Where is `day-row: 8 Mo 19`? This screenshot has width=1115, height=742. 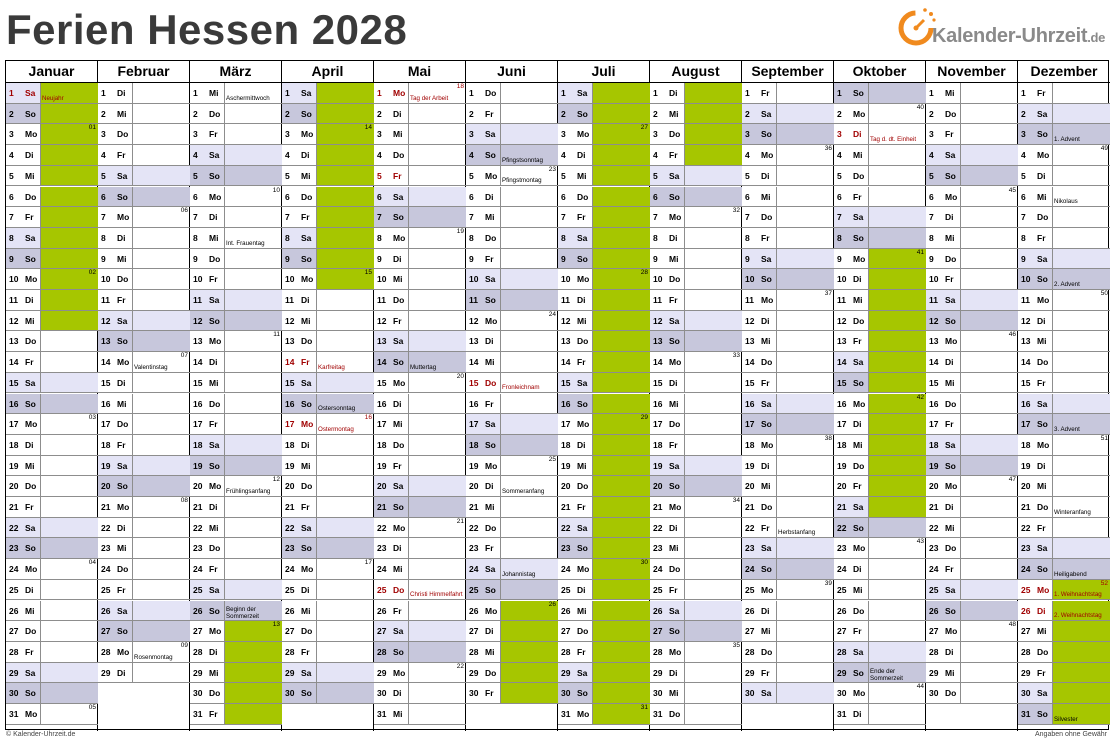
day-row: 8 Mo 19 is located at coordinates (420, 238).